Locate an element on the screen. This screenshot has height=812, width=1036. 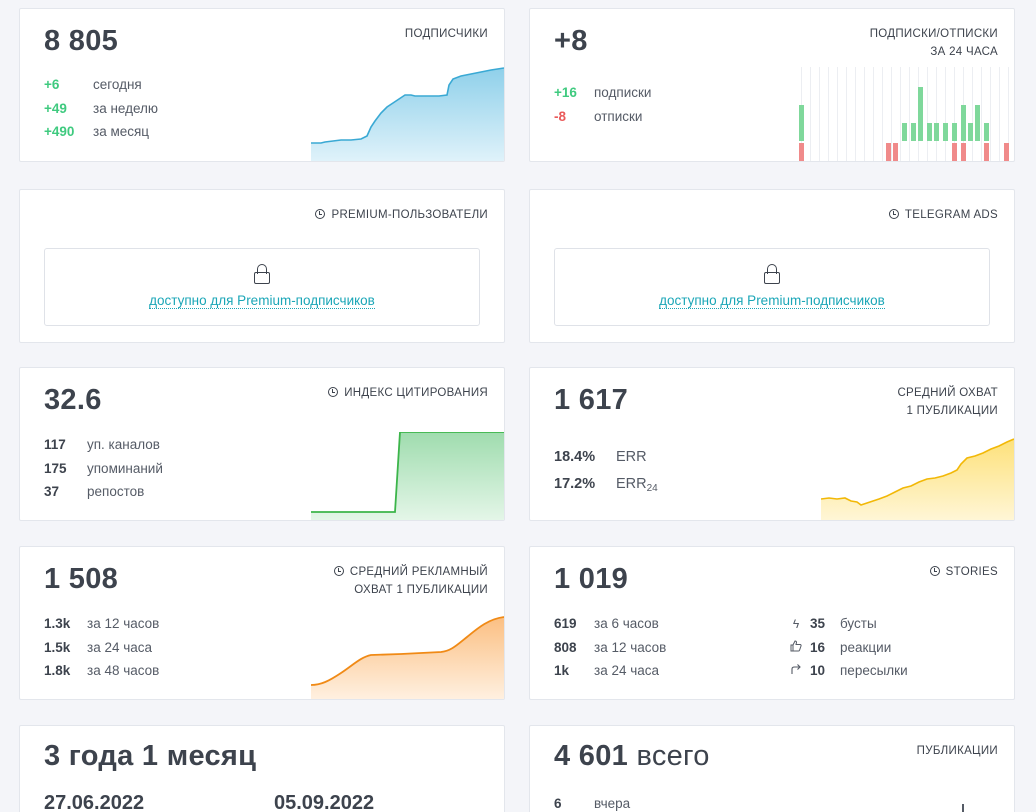
publications-total: 4 601 всего is located at coordinates (632, 756).